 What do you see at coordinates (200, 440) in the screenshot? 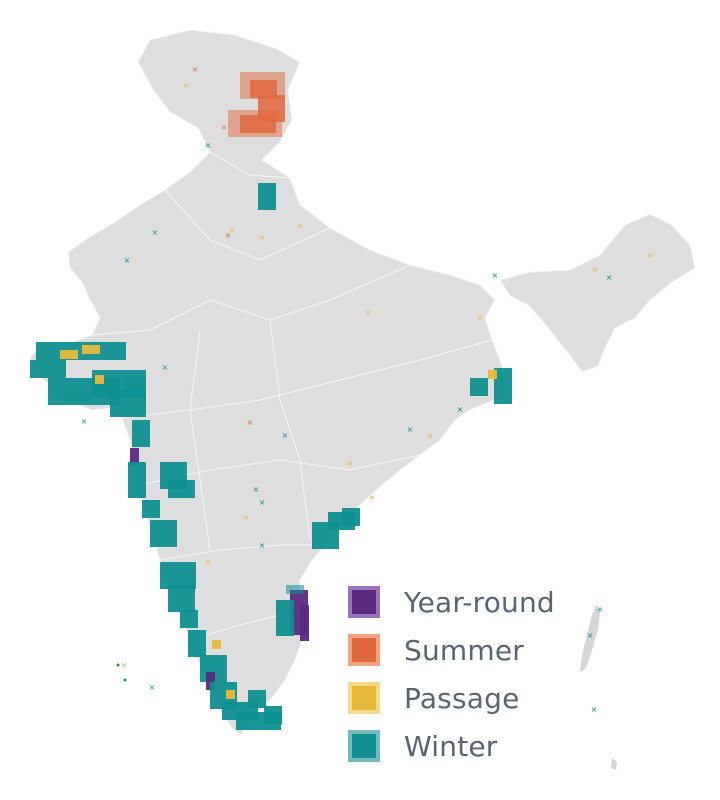
I see `border-line` at bounding box center [200, 440].